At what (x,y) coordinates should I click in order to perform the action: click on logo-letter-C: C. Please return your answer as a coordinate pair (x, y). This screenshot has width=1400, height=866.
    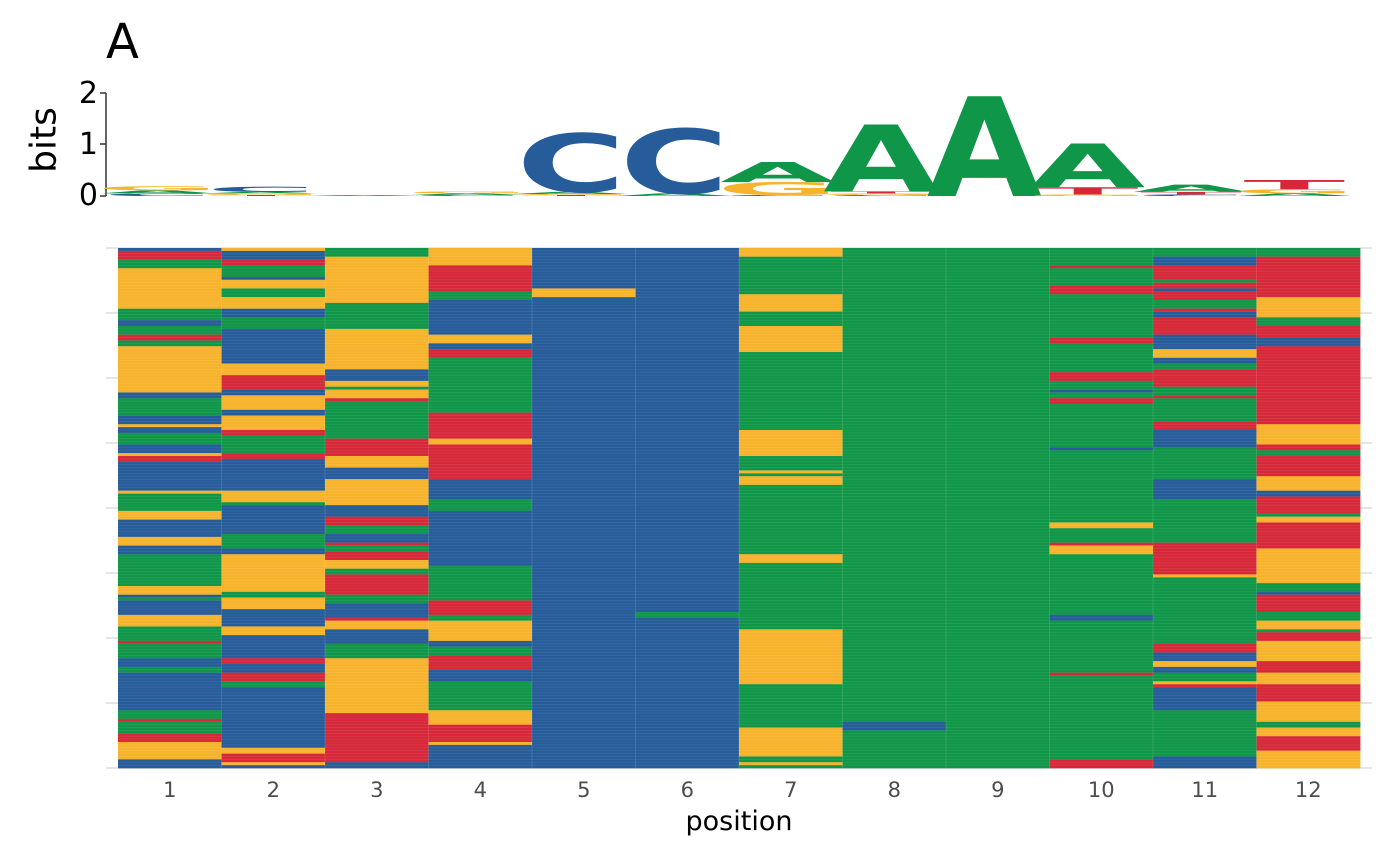
    Looking at the image, I should click on (777, 196).